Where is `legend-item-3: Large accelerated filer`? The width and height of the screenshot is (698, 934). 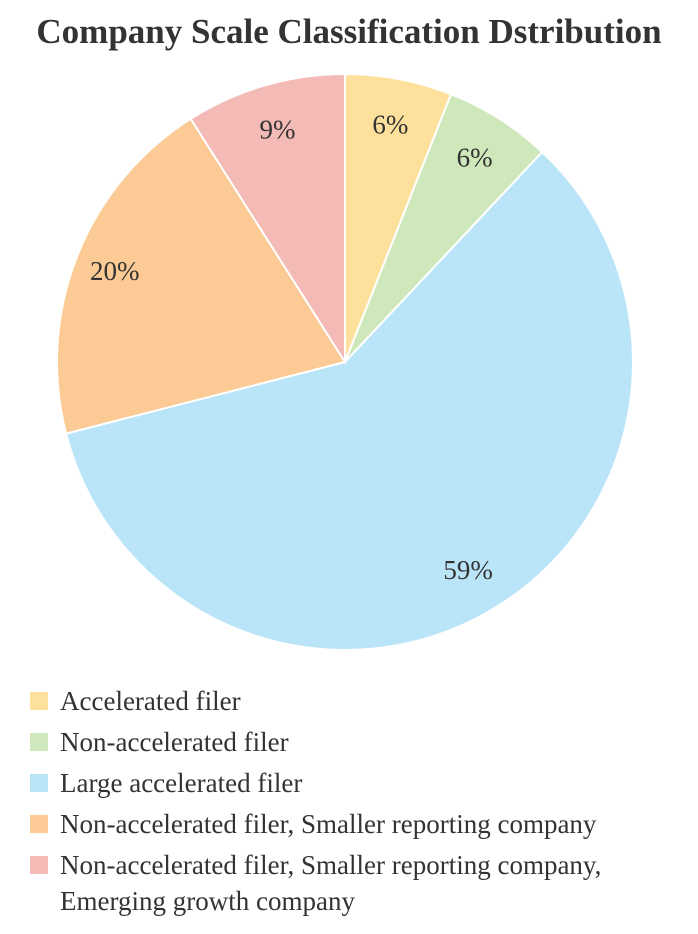 legend-item-3: Large accelerated filer is located at coordinates (364, 783).